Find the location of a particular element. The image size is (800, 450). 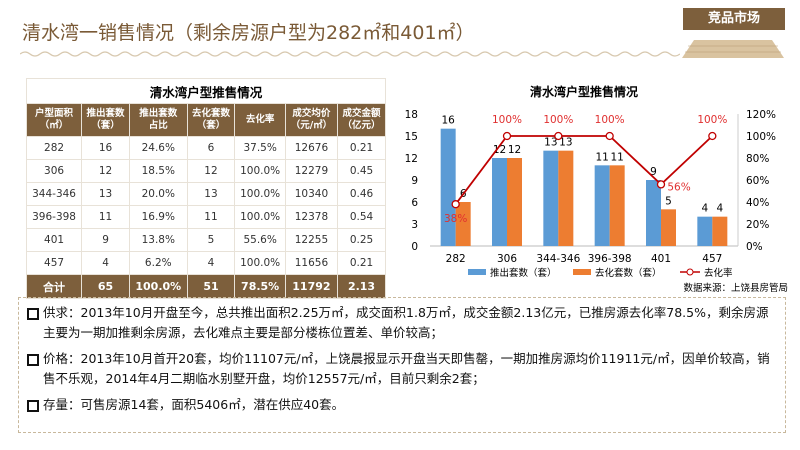

bar-label: 16 is located at coordinates (448, 121).